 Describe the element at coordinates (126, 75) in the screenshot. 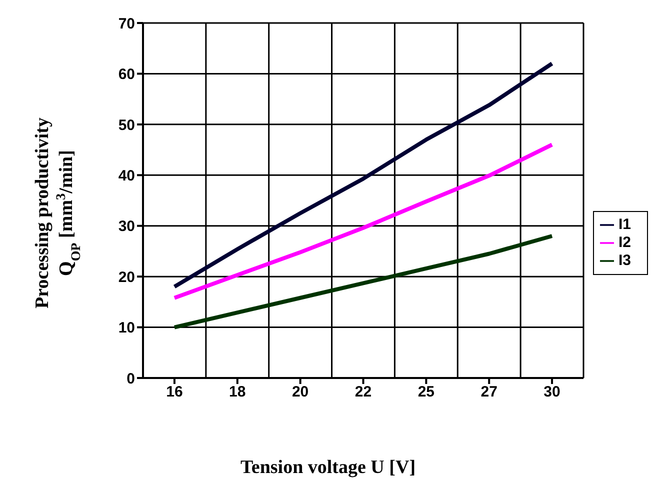

I see `y-tick-label: 60` at that location.